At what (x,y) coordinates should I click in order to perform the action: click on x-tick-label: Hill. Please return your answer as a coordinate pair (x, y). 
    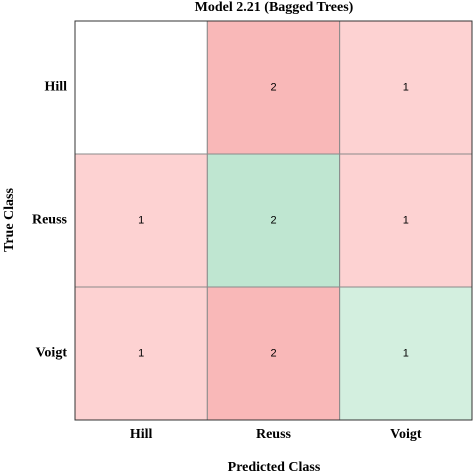
    Looking at the image, I should click on (141, 434).